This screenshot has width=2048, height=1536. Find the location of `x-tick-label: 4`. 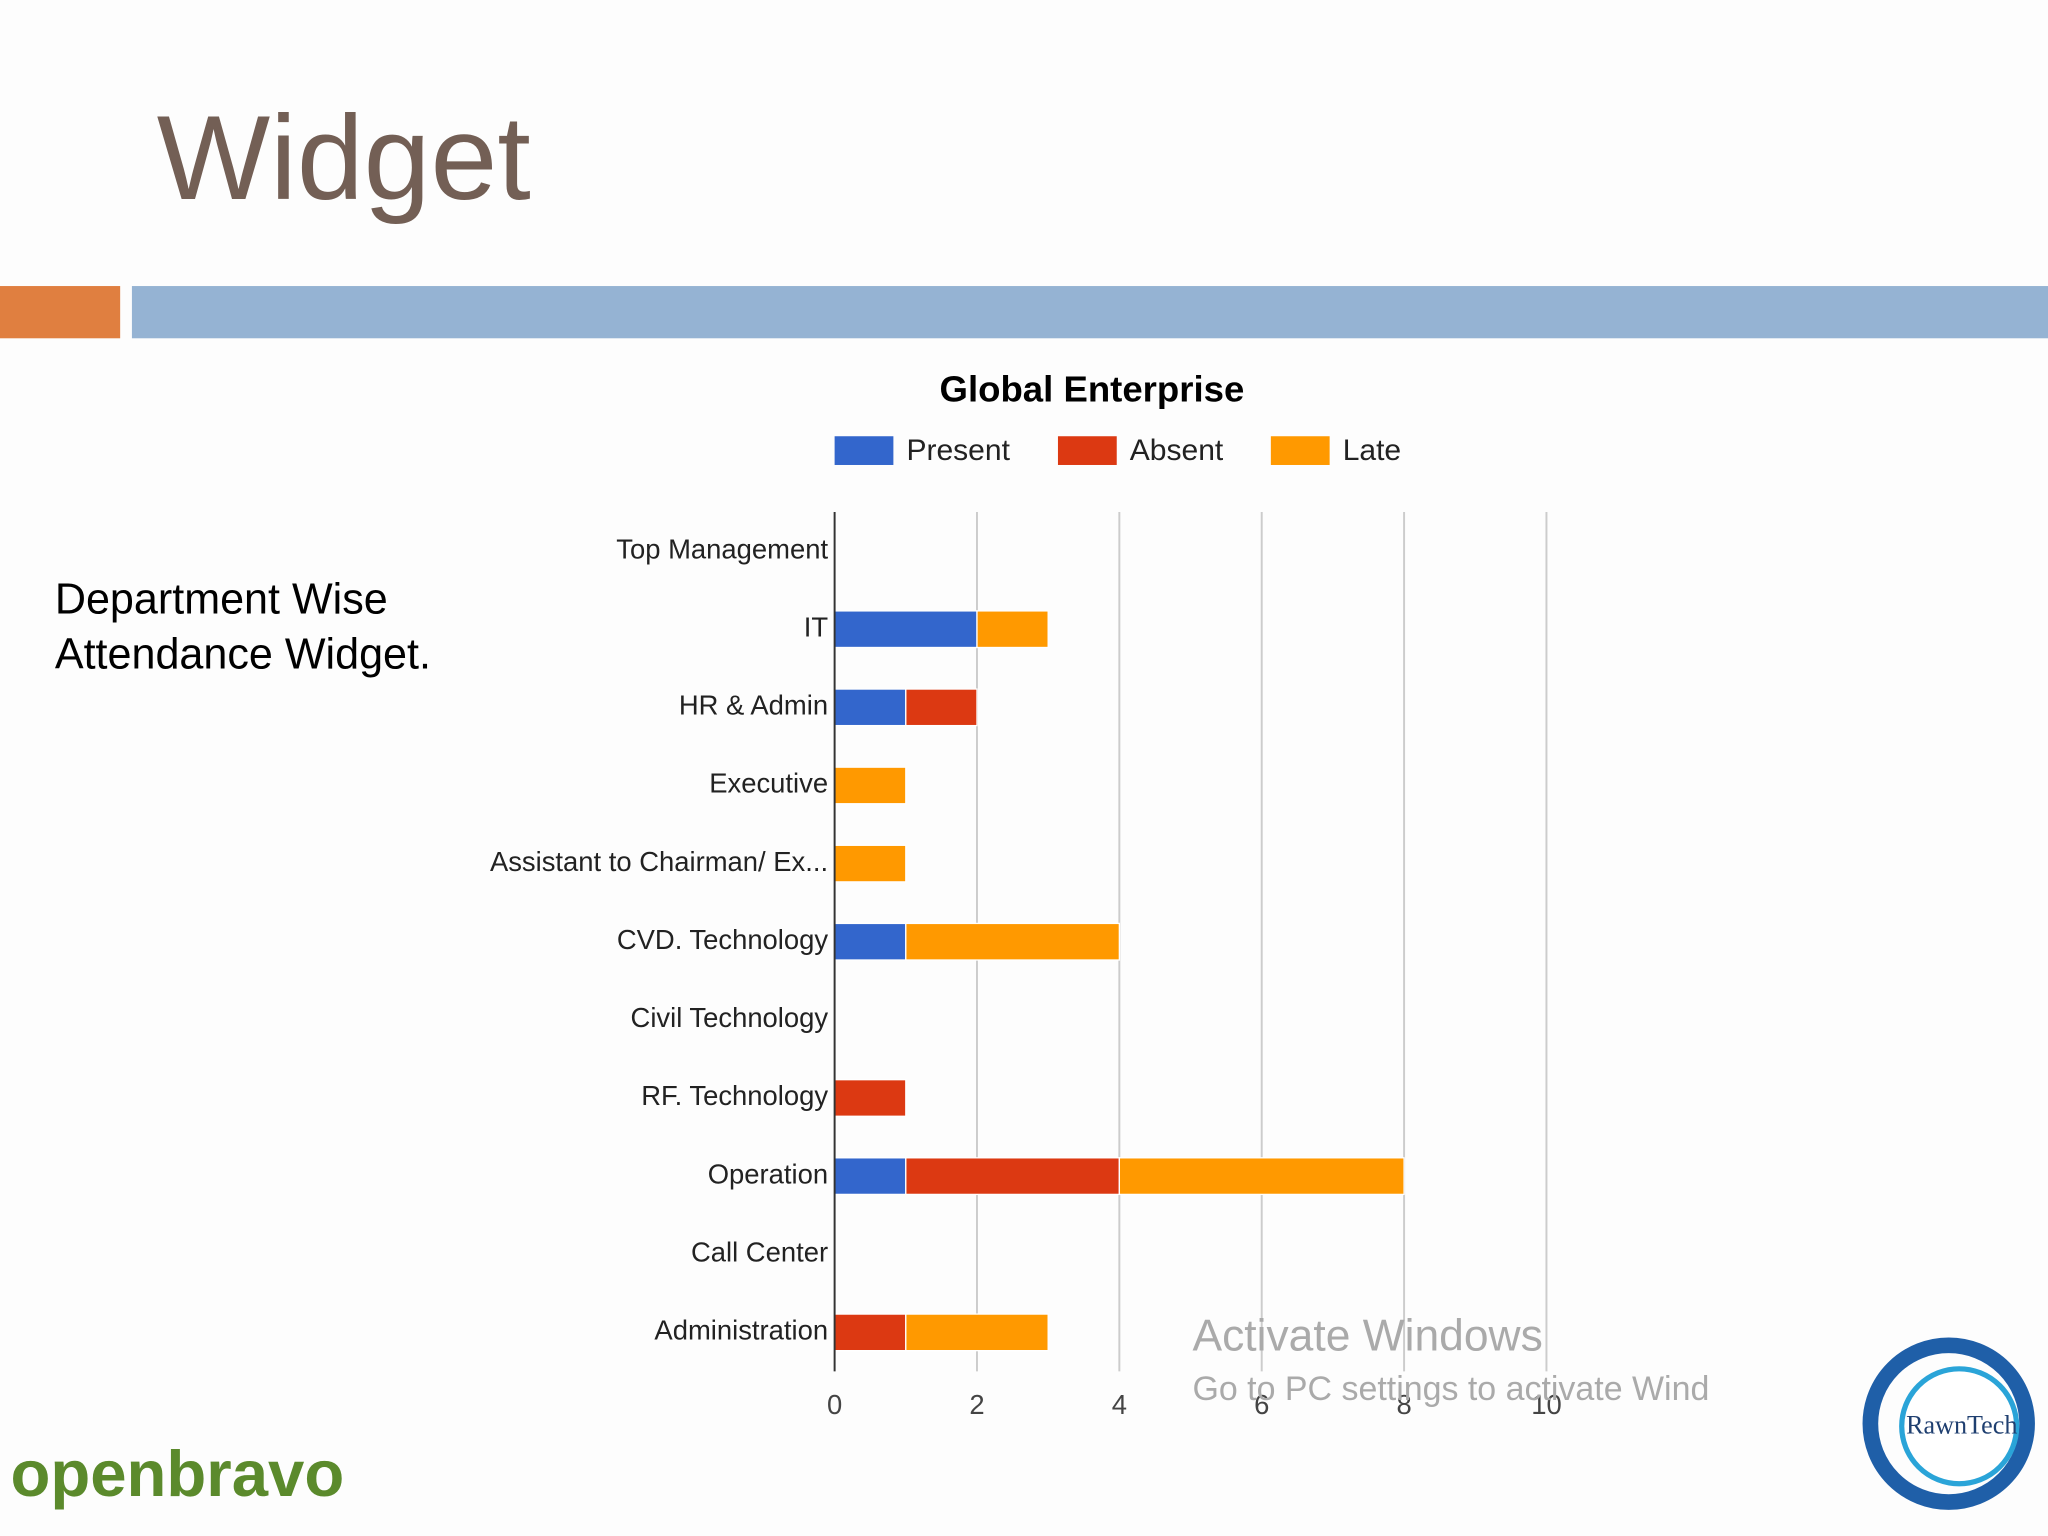

x-tick-label: 4 is located at coordinates (1119, 1404).